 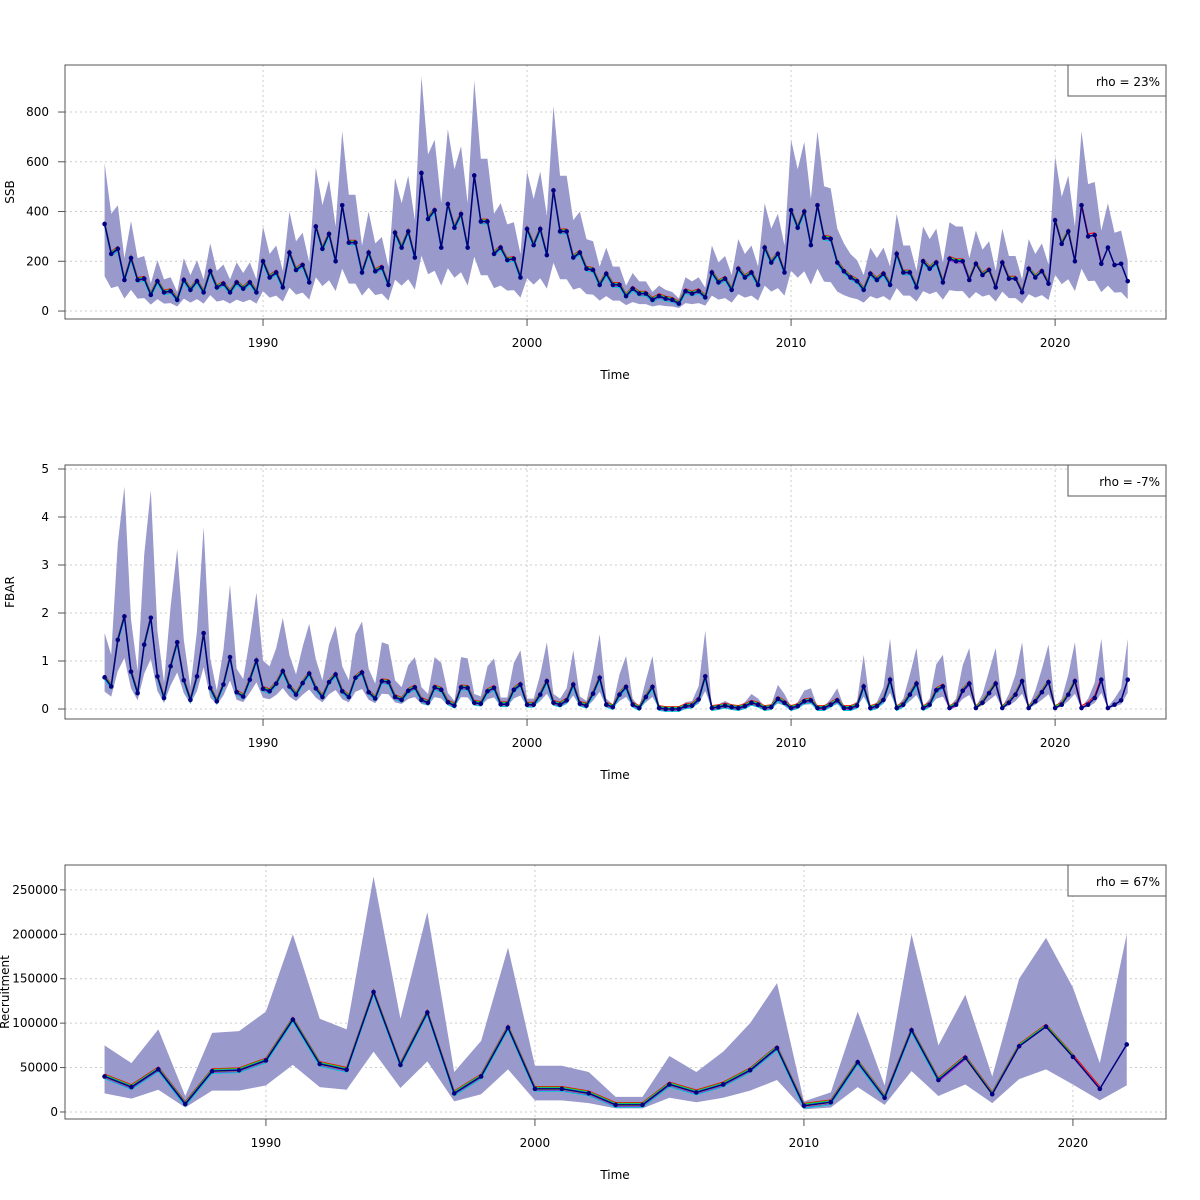 I want to click on y-tick-label: 200, so click(x=37, y=261).